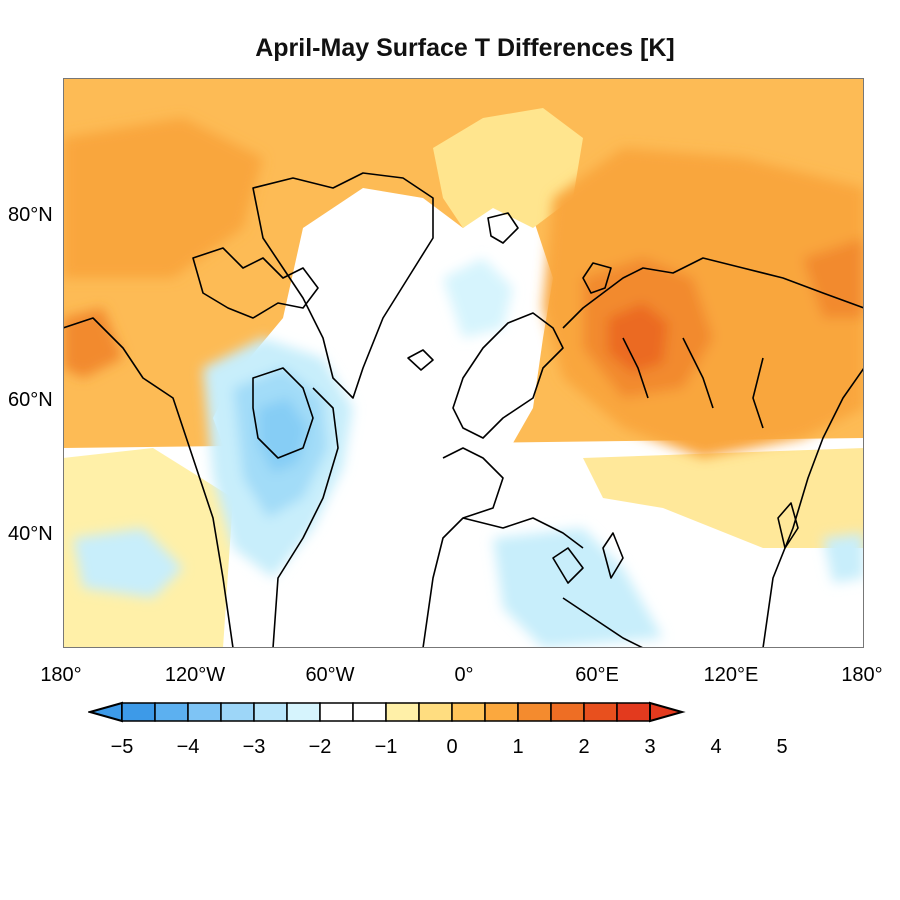 The height and width of the screenshot is (900, 900). Describe the element at coordinates (343, 285) in the screenshot. I see `coast-greenland` at that location.